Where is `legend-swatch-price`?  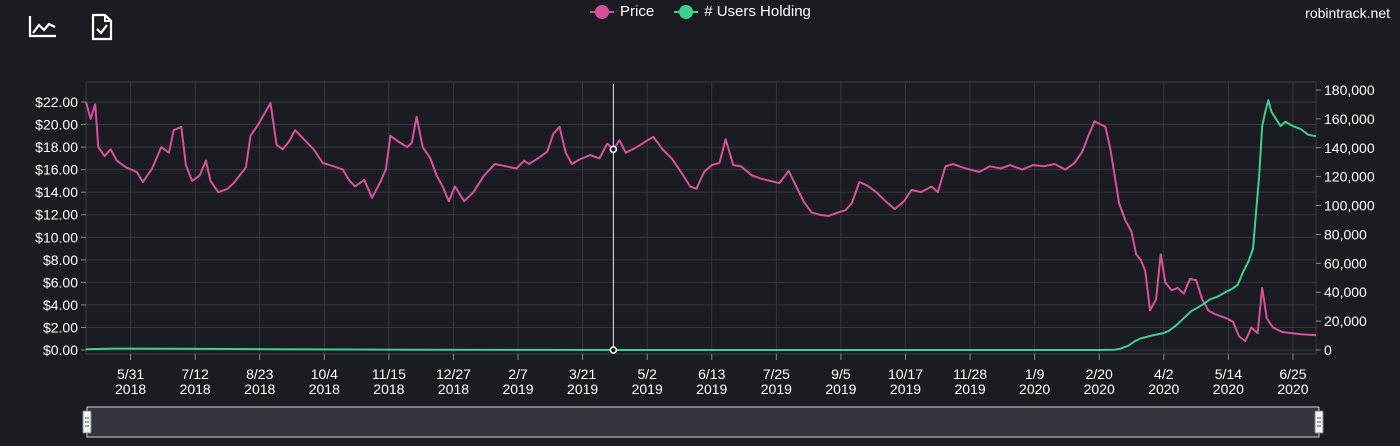 legend-swatch-price is located at coordinates (602, 11).